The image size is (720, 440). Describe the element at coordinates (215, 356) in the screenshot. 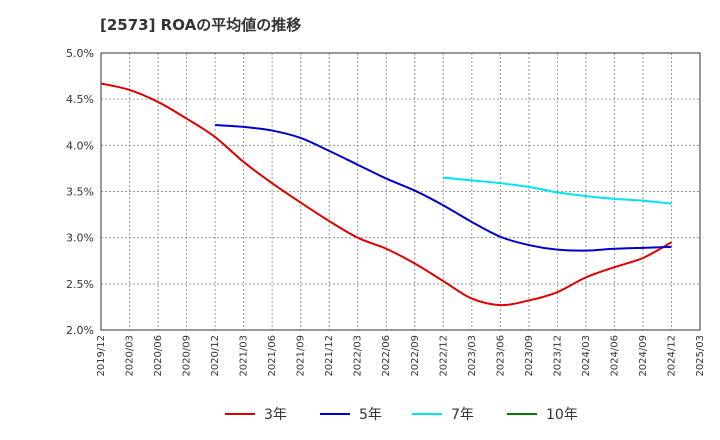

I see `x-tick-label: 2020/12` at that location.